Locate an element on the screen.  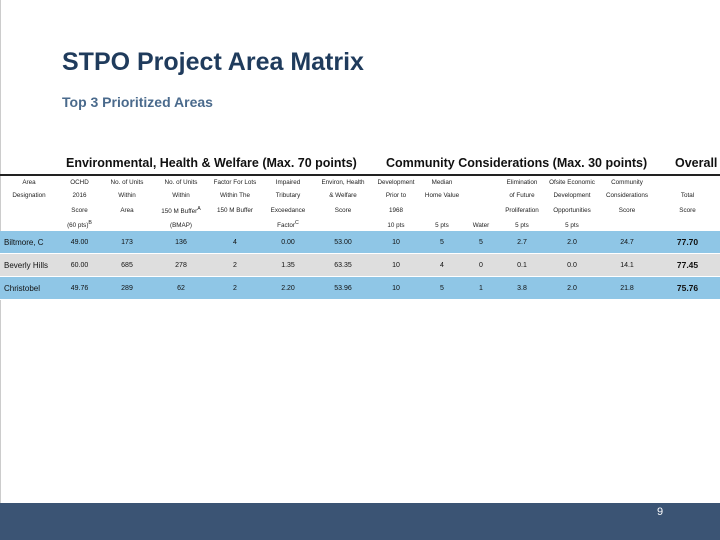
footnote-mark: A is located at coordinates (199, 208).